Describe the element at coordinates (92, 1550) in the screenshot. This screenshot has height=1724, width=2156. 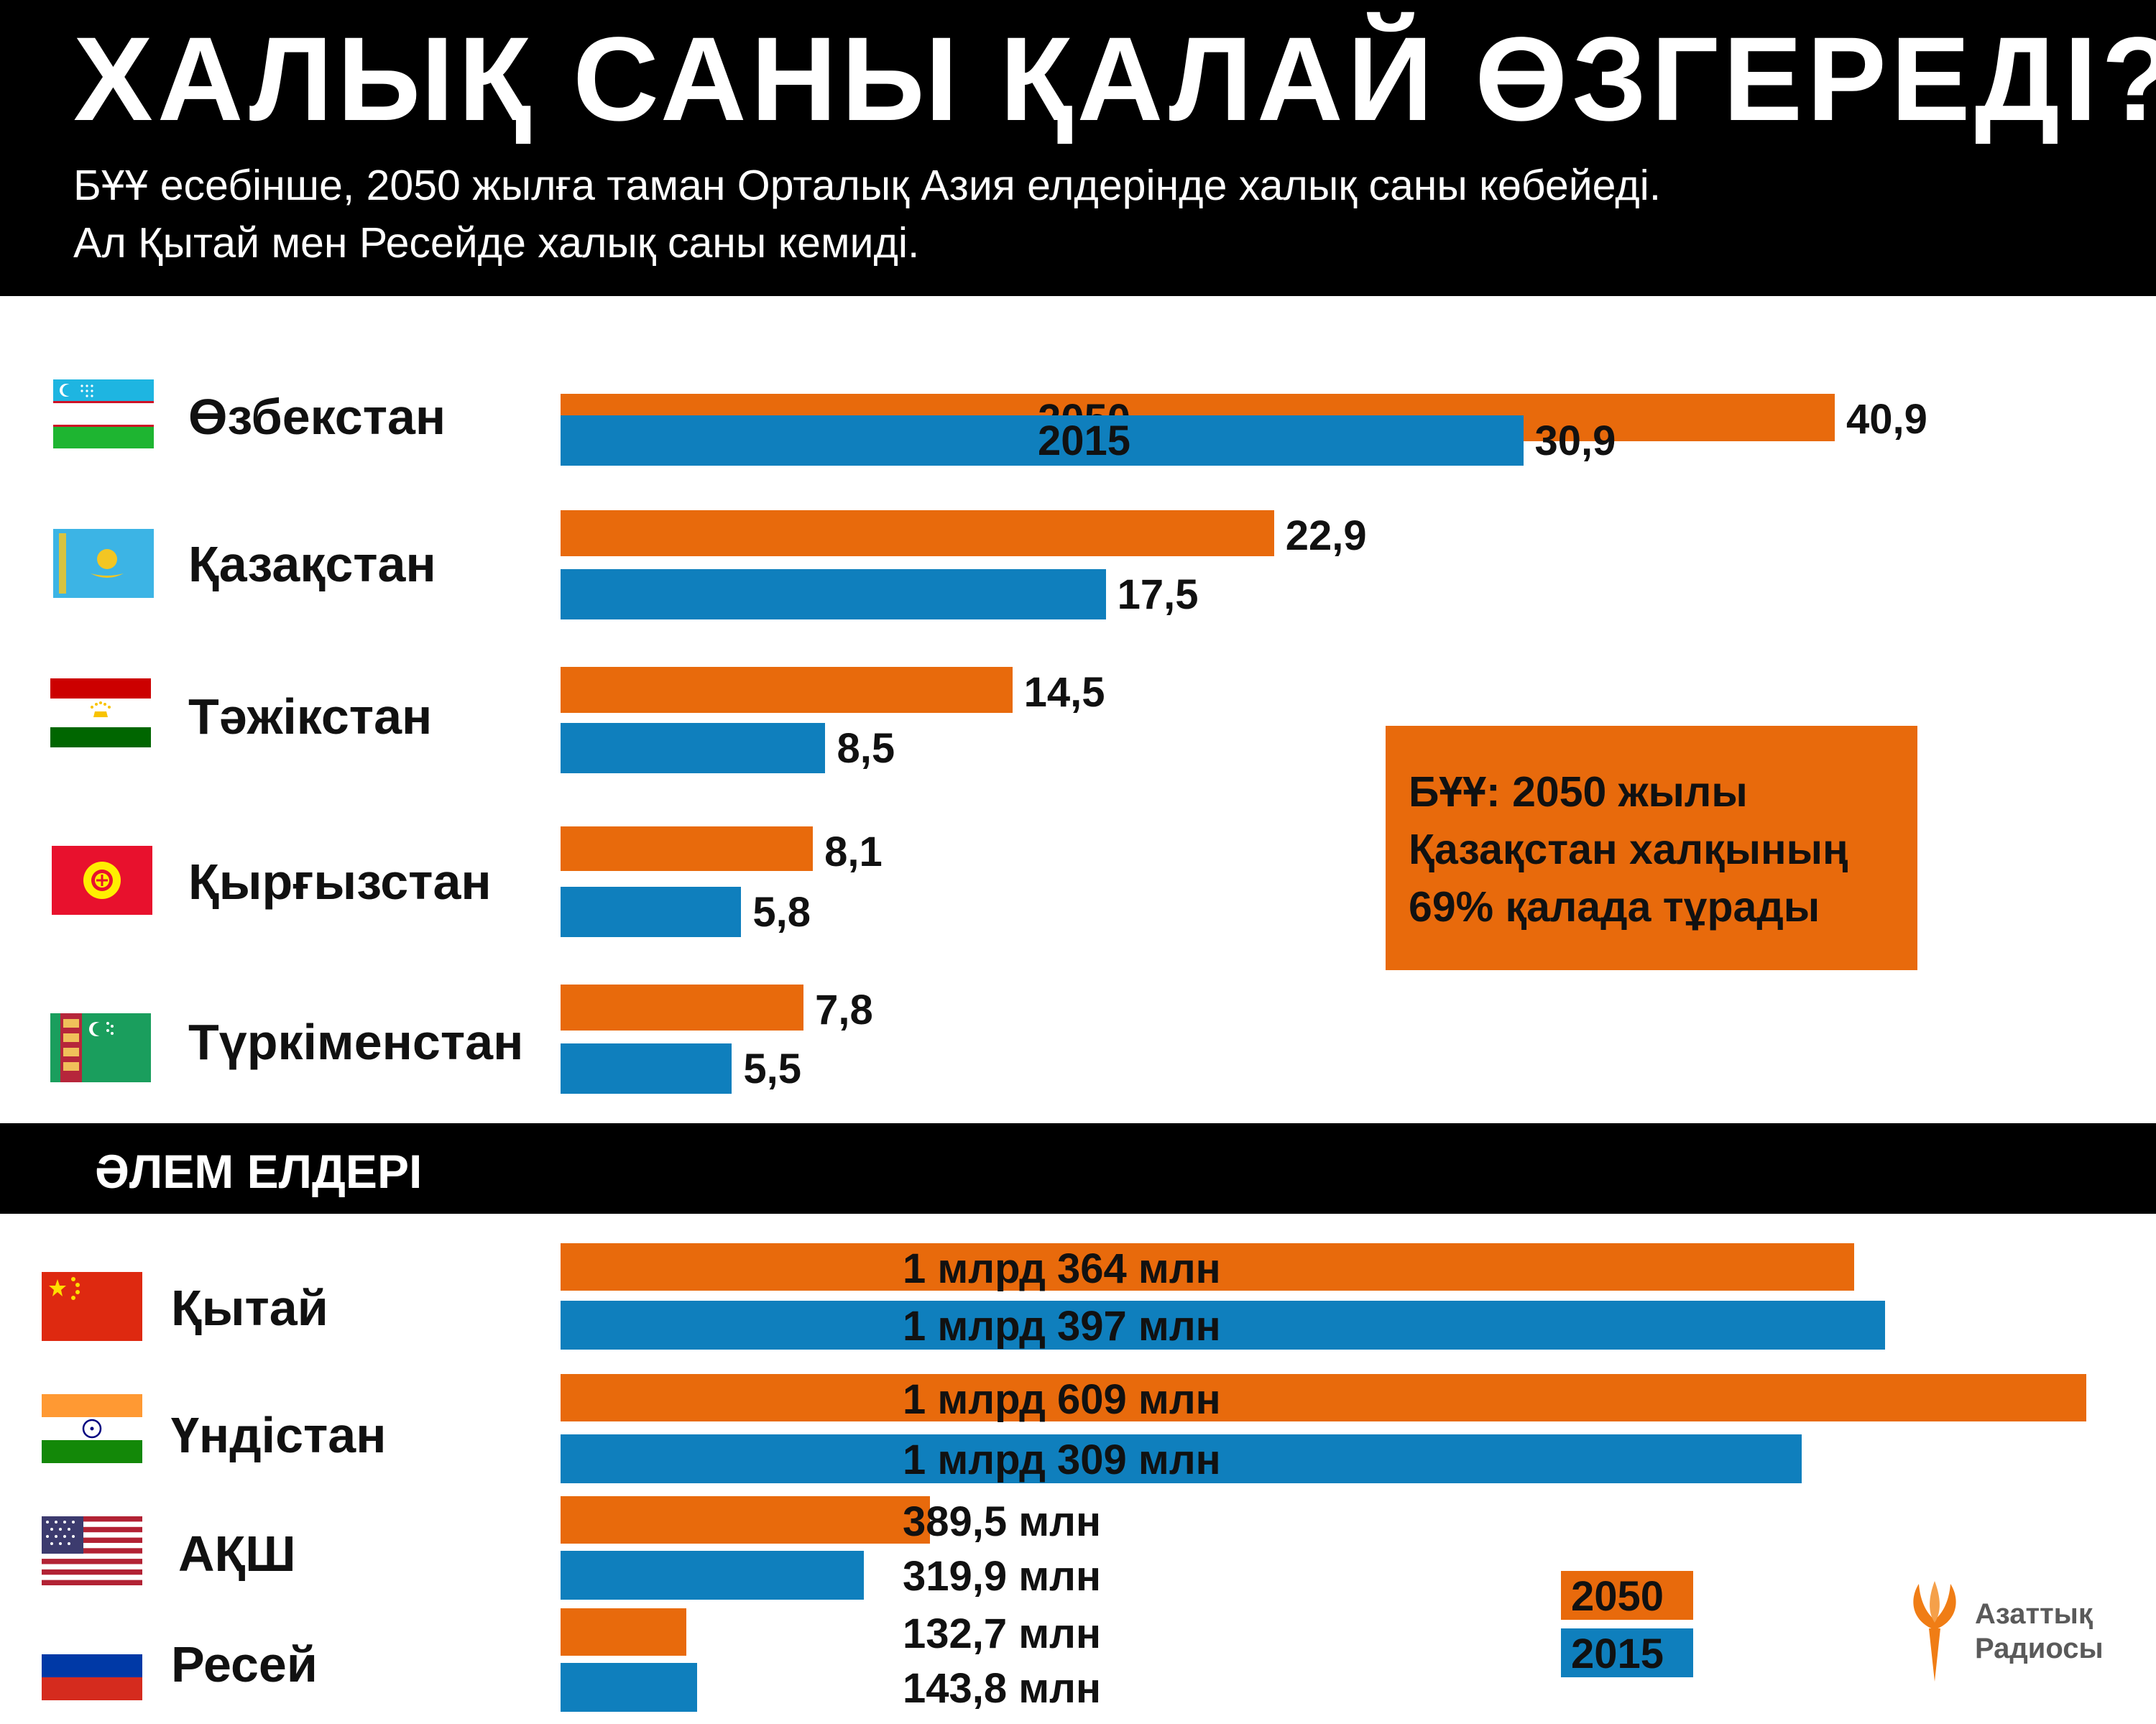
I see `usa-flag-icon` at that location.